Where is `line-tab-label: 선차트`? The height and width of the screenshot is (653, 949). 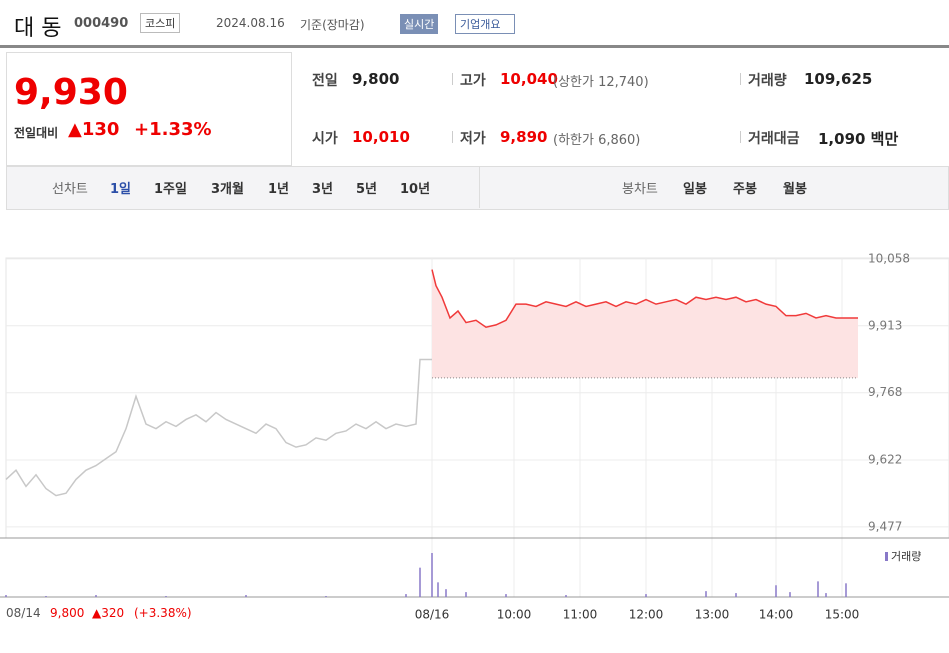
line-tab-label: 선차트 is located at coordinates (70, 189).